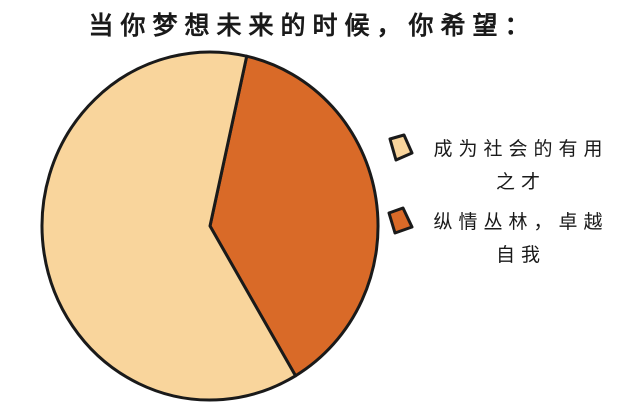 The image size is (625, 413). I want to click on legend-swatch-orange, so click(400, 220).